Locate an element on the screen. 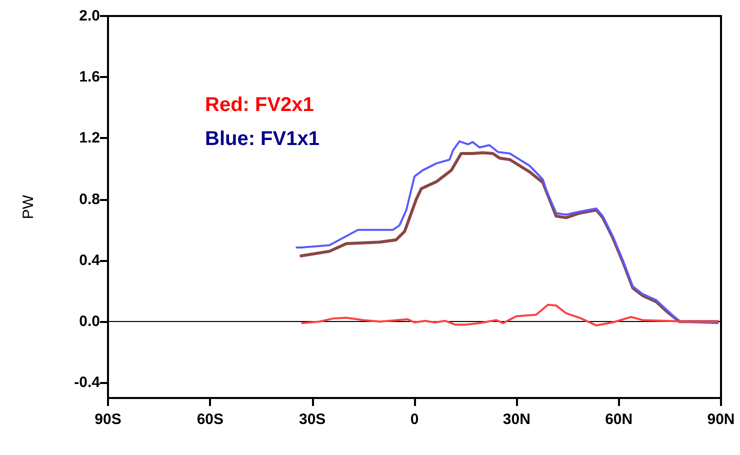 Image resolution: width=740 pixels, height=455 pixels. y-tick-label: -0.4 is located at coordinates (87, 383).